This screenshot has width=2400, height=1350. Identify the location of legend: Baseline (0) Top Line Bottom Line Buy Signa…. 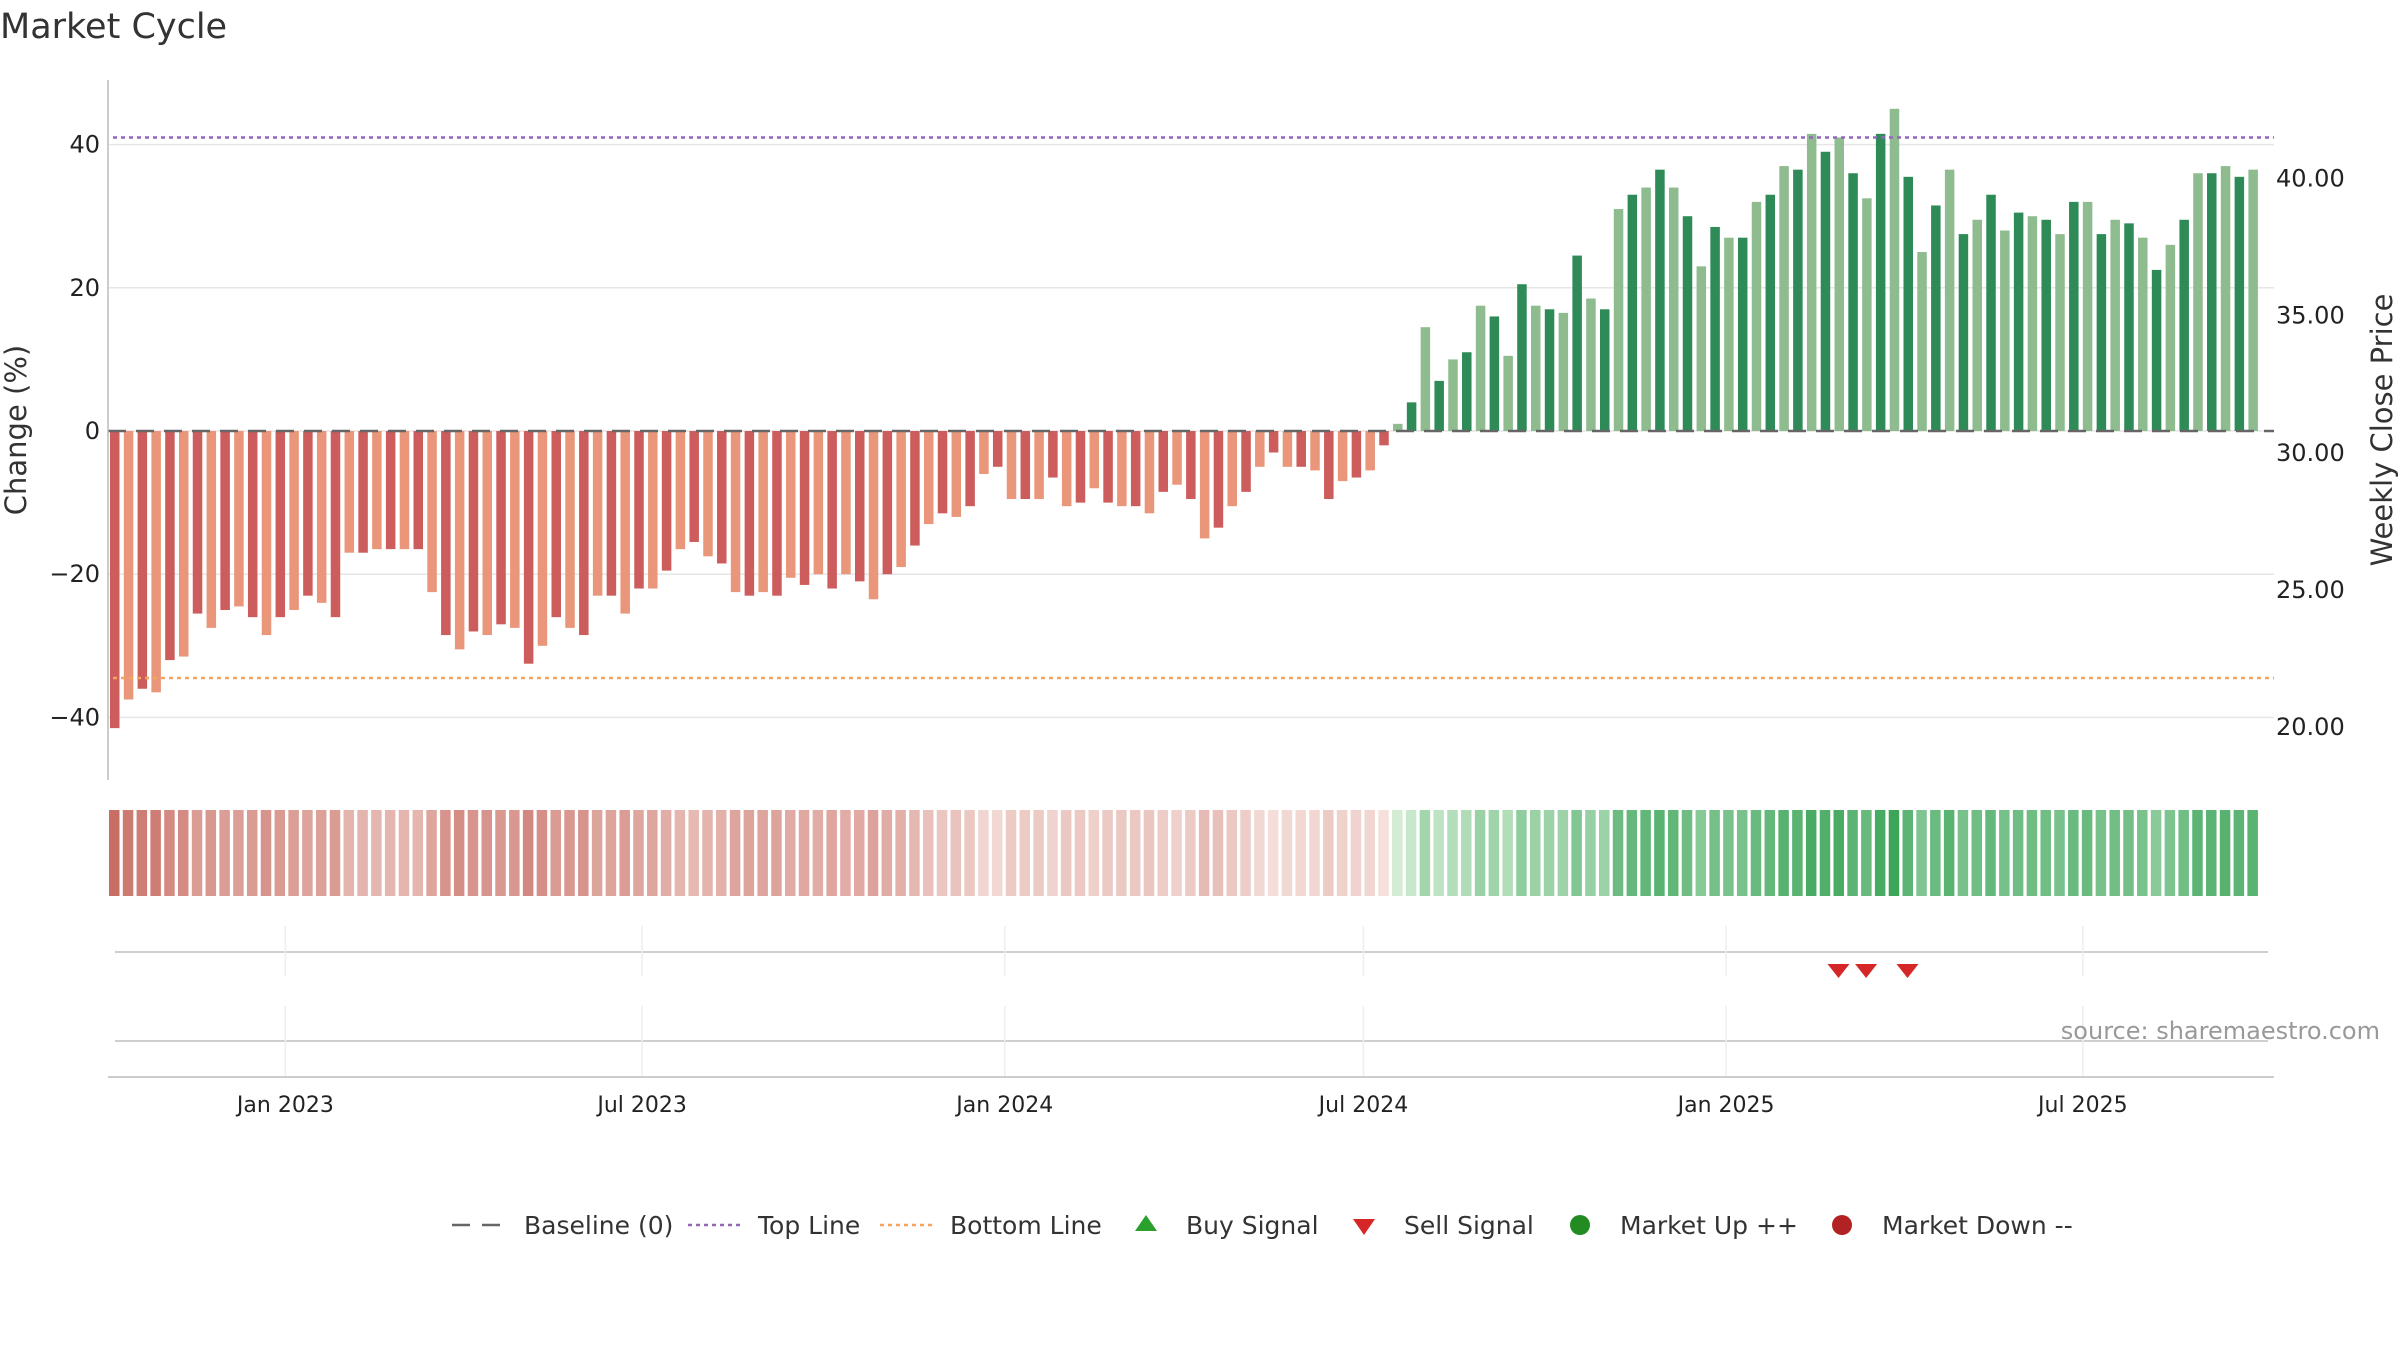
(1262, 1225).